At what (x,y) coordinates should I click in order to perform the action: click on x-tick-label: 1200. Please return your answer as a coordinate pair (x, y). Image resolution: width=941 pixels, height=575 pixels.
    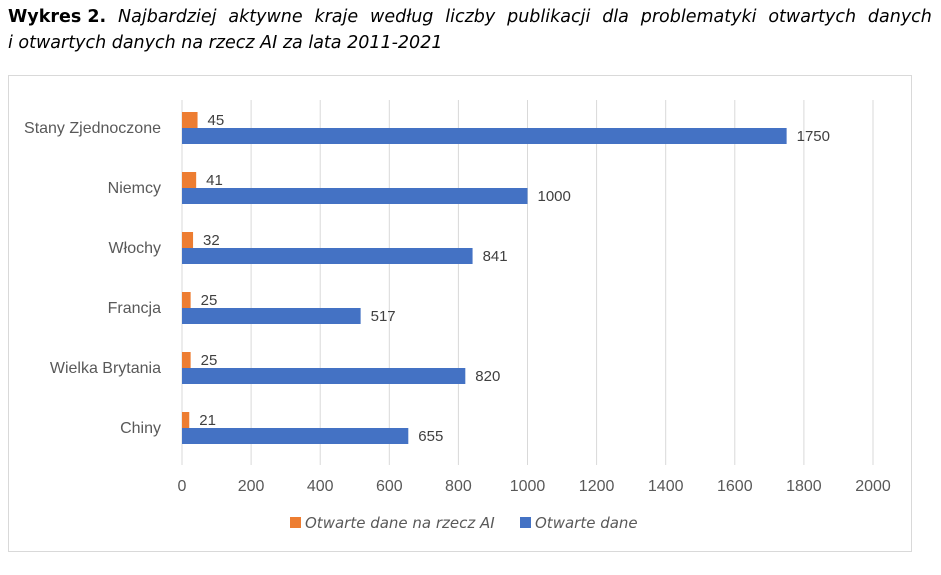
    Looking at the image, I should click on (597, 486).